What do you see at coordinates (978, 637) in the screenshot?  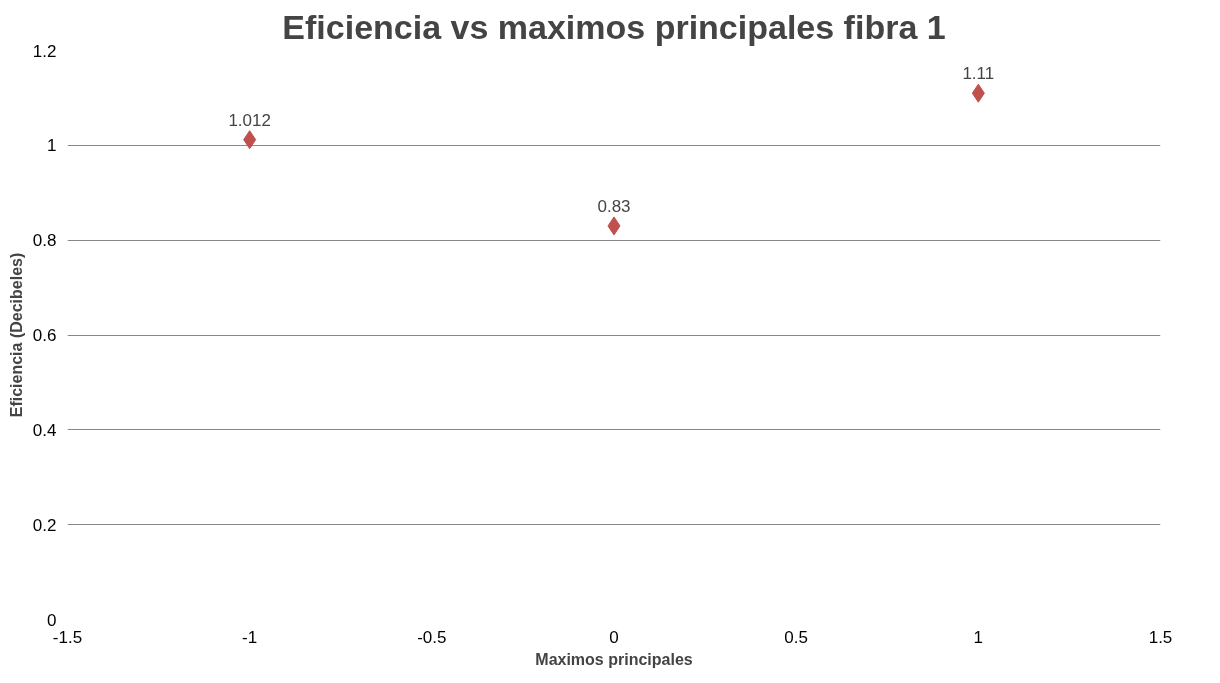 I see `x-tick-label: 1` at bounding box center [978, 637].